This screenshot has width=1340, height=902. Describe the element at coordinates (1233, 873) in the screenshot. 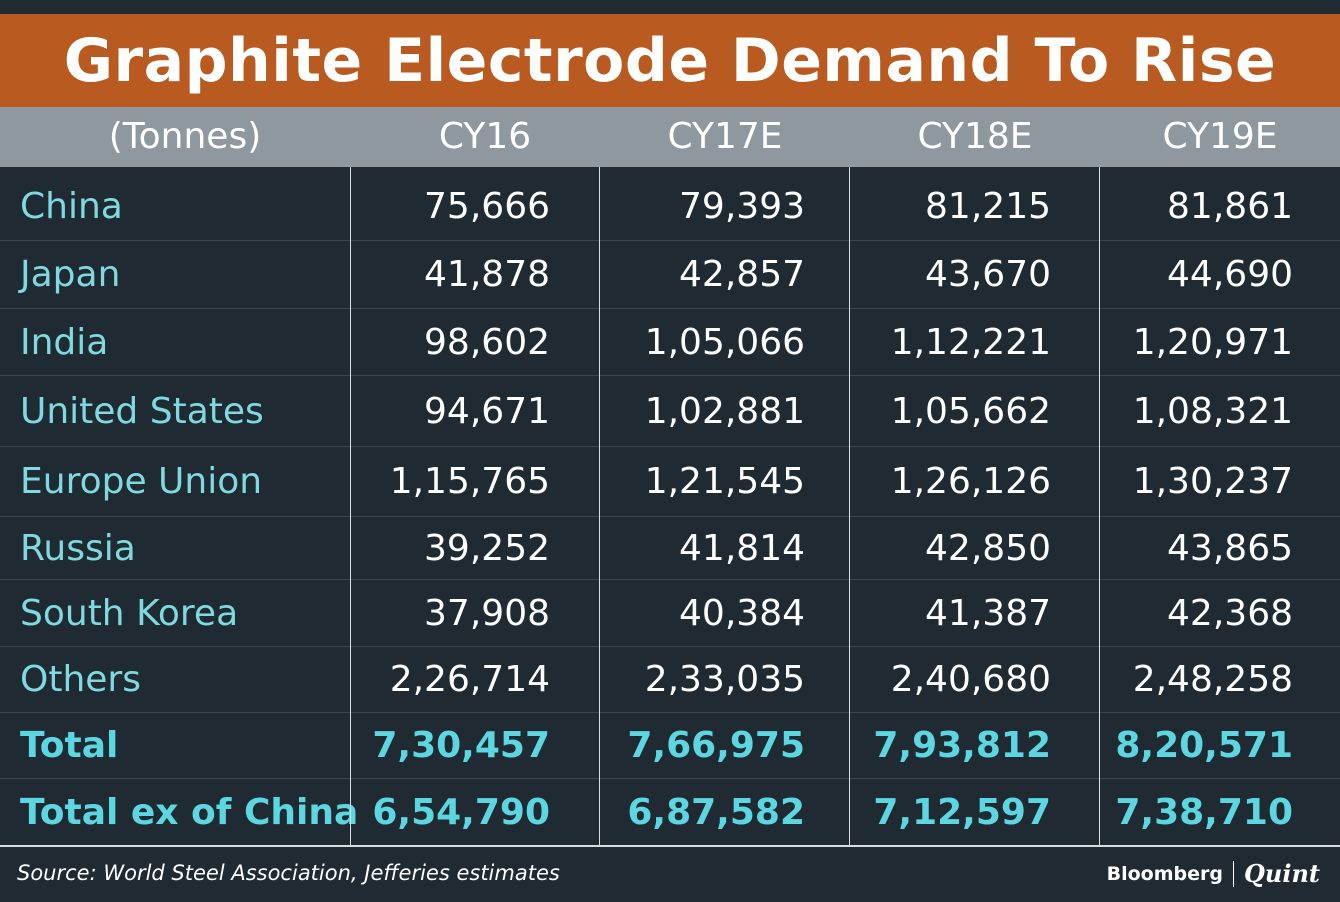

I see `brand-separator` at that location.